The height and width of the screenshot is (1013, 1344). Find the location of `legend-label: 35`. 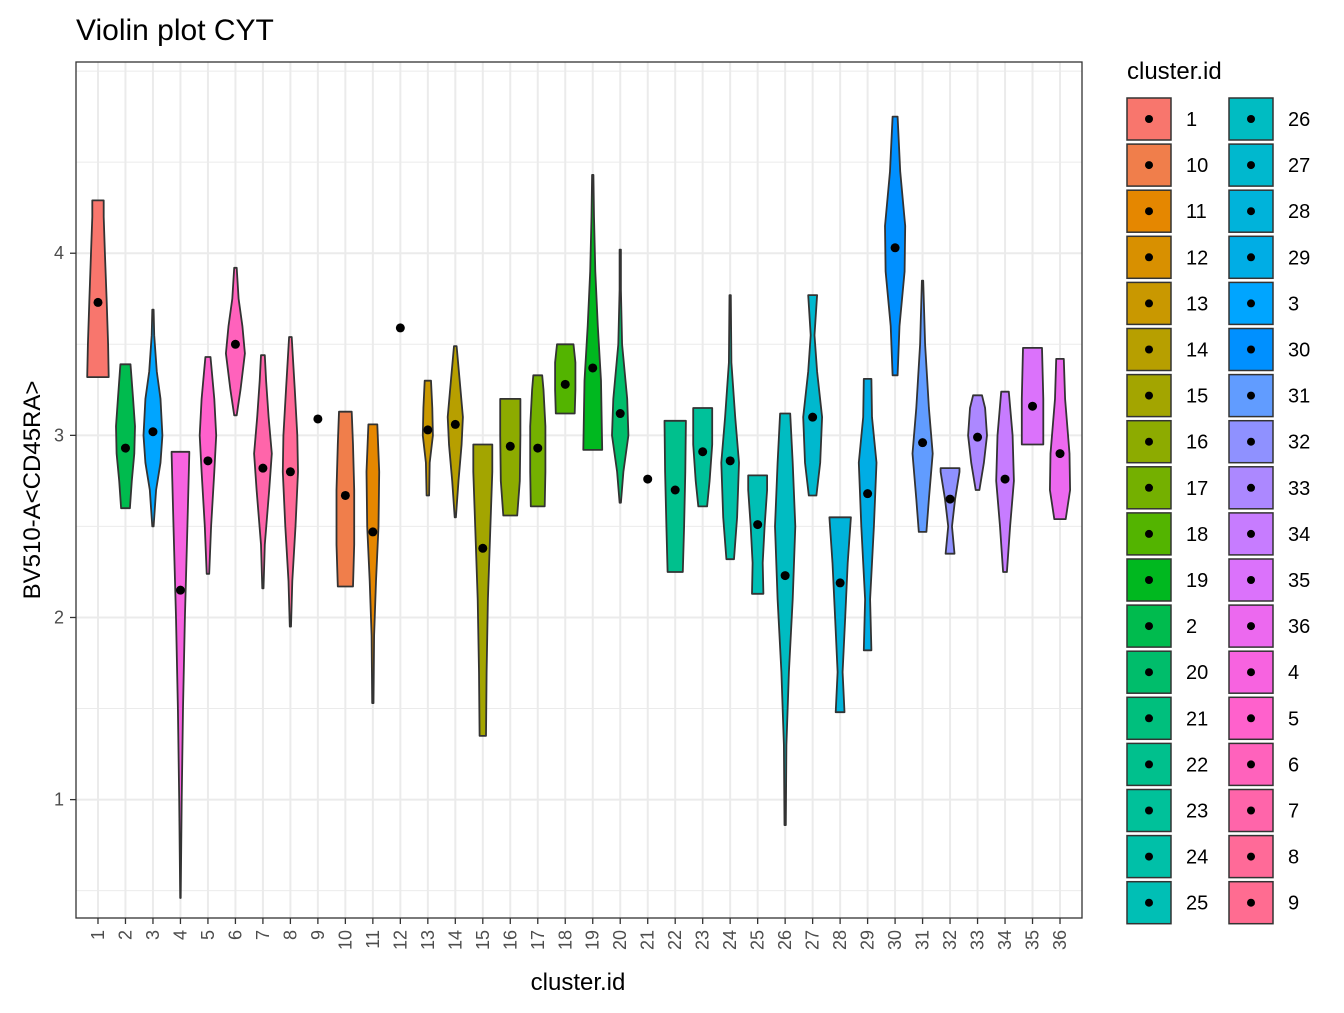

legend-label: 35 is located at coordinates (1299, 581).